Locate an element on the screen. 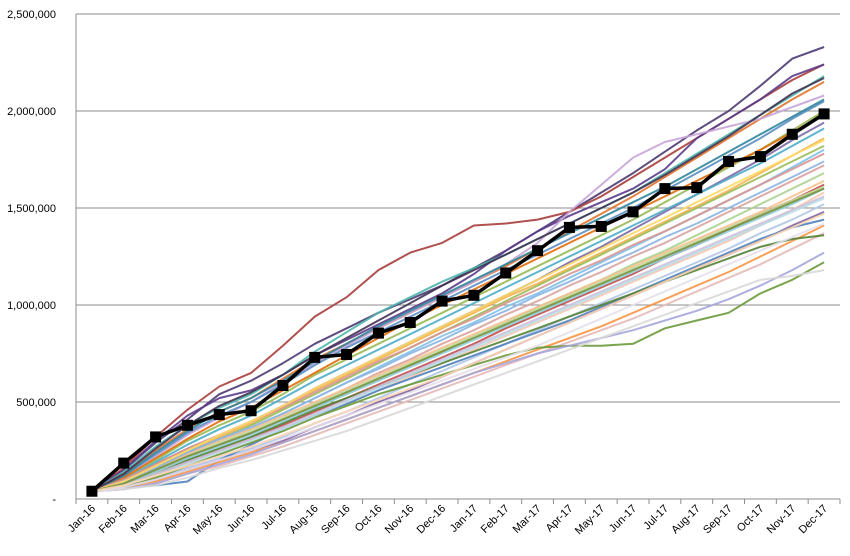  x-tick-label: Jul-17 is located at coordinates (656, 518).